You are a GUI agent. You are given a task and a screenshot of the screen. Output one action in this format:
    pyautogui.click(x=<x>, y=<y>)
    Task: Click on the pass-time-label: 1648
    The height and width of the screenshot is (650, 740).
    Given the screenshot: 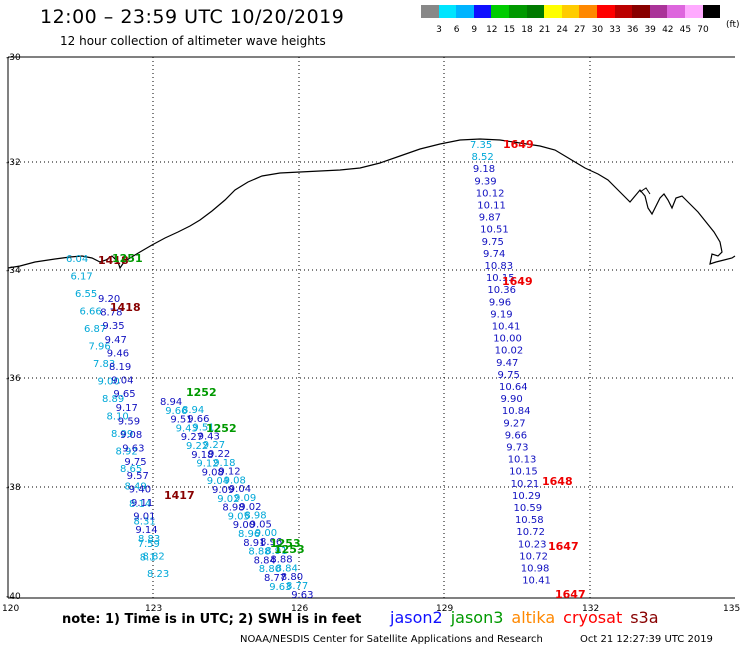 What is the action you would take?
    pyautogui.click(x=557, y=481)
    